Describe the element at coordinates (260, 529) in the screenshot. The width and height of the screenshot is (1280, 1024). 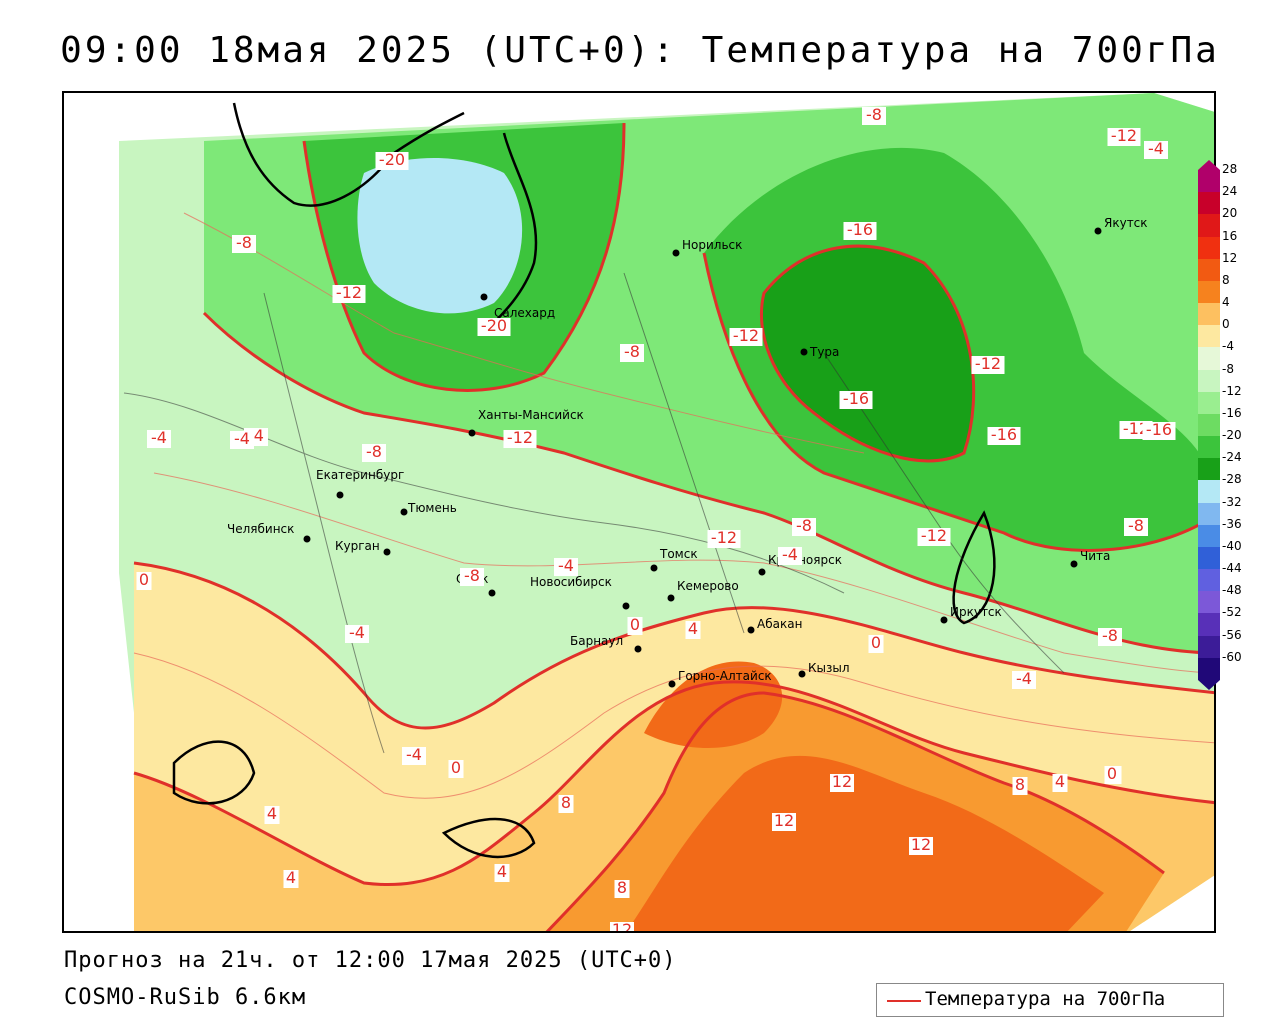
I see `city-label: Челябинск` at that location.